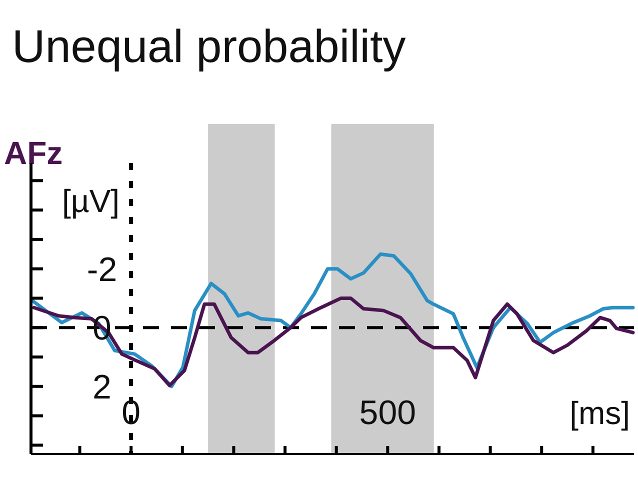  I want to click on x-axis-title: [ms], so click(600, 413).